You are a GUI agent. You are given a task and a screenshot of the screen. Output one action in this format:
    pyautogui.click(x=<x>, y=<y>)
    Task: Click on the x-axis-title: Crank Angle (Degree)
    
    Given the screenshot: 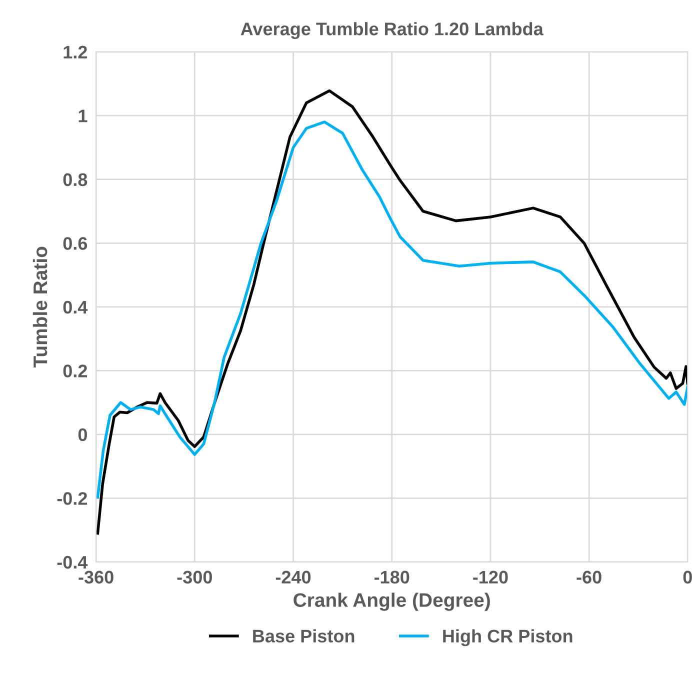 What is the action you would take?
    pyautogui.click(x=392, y=601)
    